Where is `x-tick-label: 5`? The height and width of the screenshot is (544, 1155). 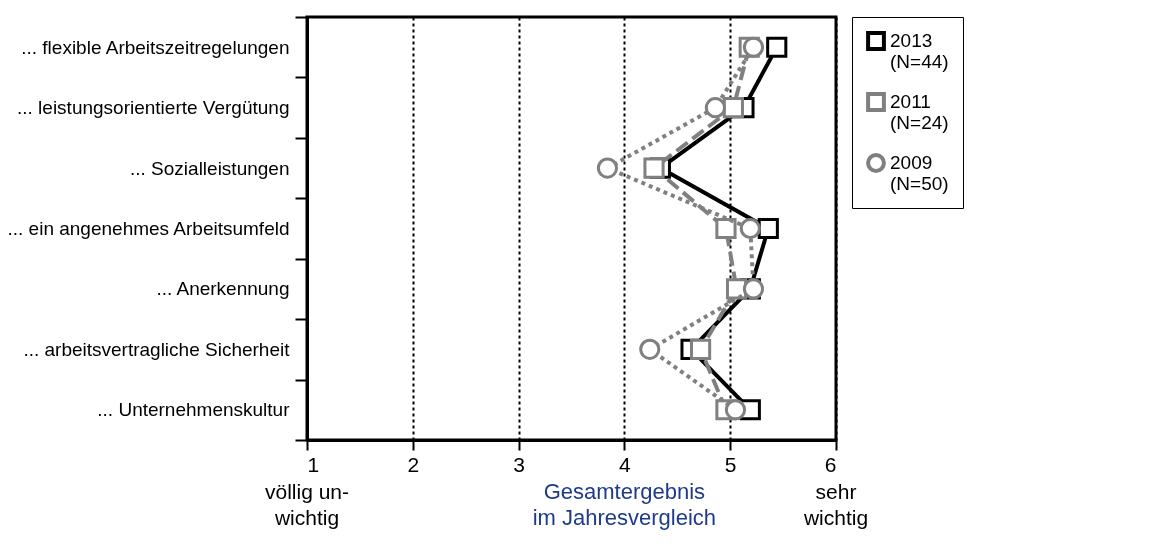 x-tick-label: 5 is located at coordinates (730, 464).